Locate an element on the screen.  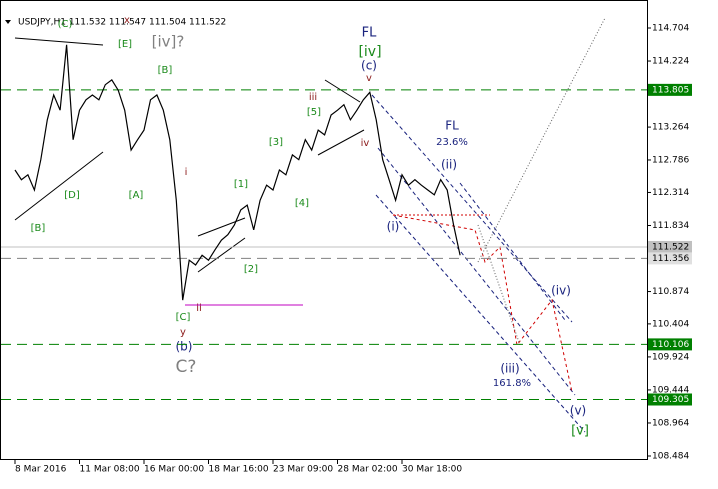
x-tick-label: 8 Mar 2016 is located at coordinates (41, 470).